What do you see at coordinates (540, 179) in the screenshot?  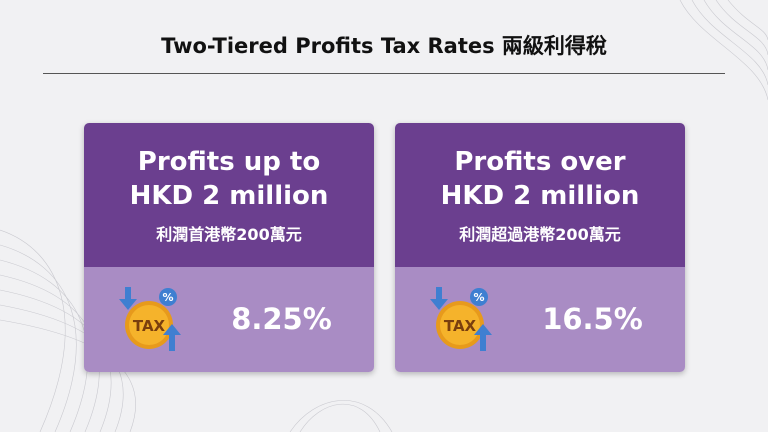 I see `card-heading: Profits over HKD 2 million` at bounding box center [540, 179].